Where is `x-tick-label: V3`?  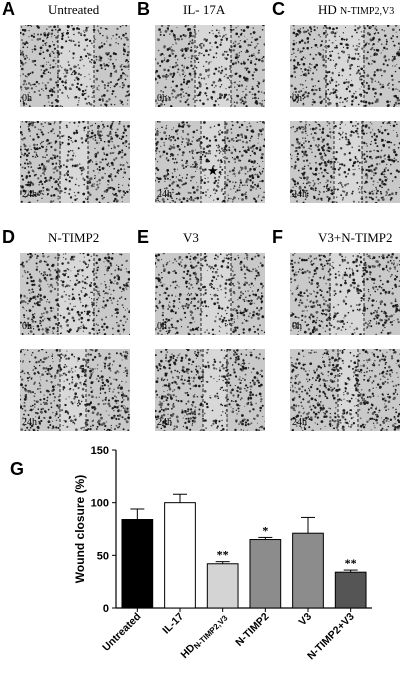 x-tick-label: V3 is located at coordinates (306, 620).